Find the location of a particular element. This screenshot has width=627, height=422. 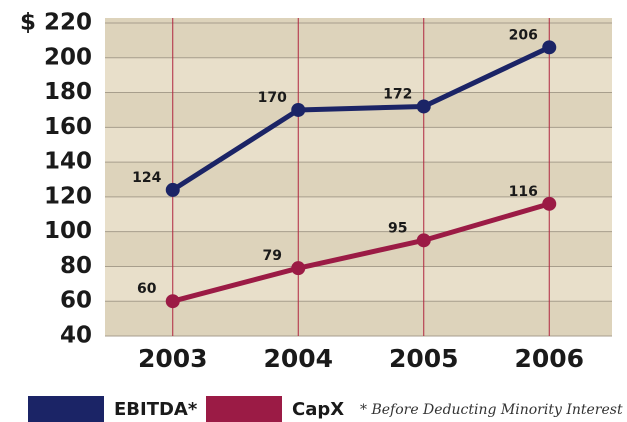

data-label: 124 is located at coordinates (146, 178).